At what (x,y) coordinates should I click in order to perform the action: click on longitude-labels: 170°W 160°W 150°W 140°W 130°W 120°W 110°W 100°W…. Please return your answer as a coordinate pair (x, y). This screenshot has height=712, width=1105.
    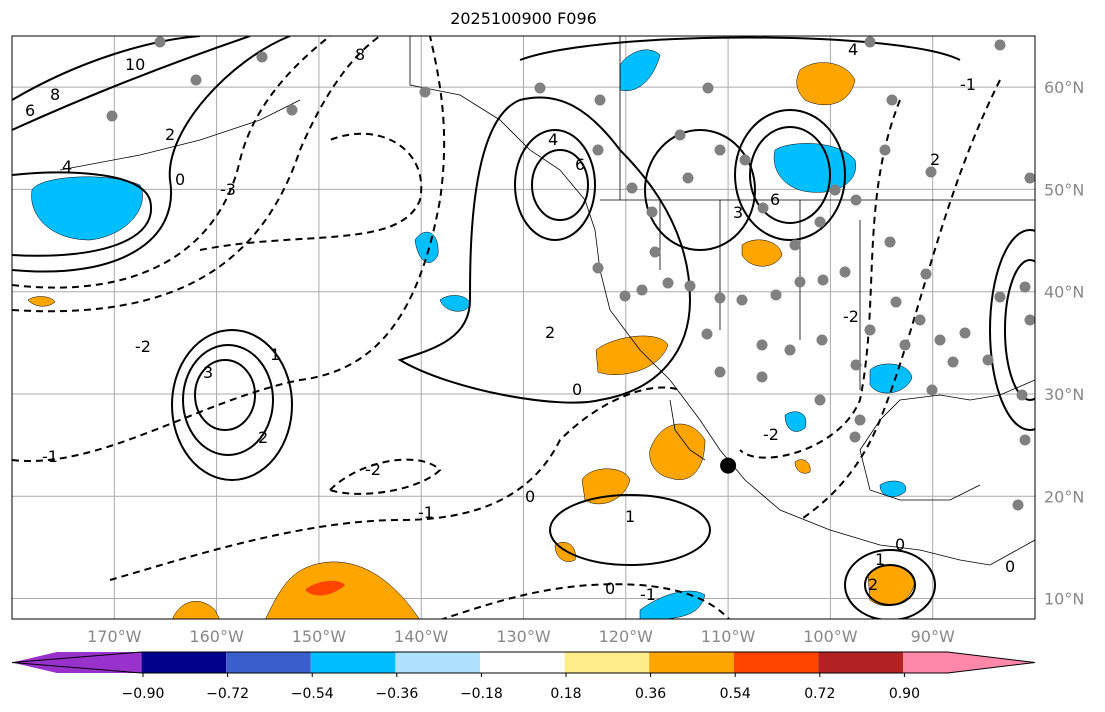
    Looking at the image, I should click on (521, 636).